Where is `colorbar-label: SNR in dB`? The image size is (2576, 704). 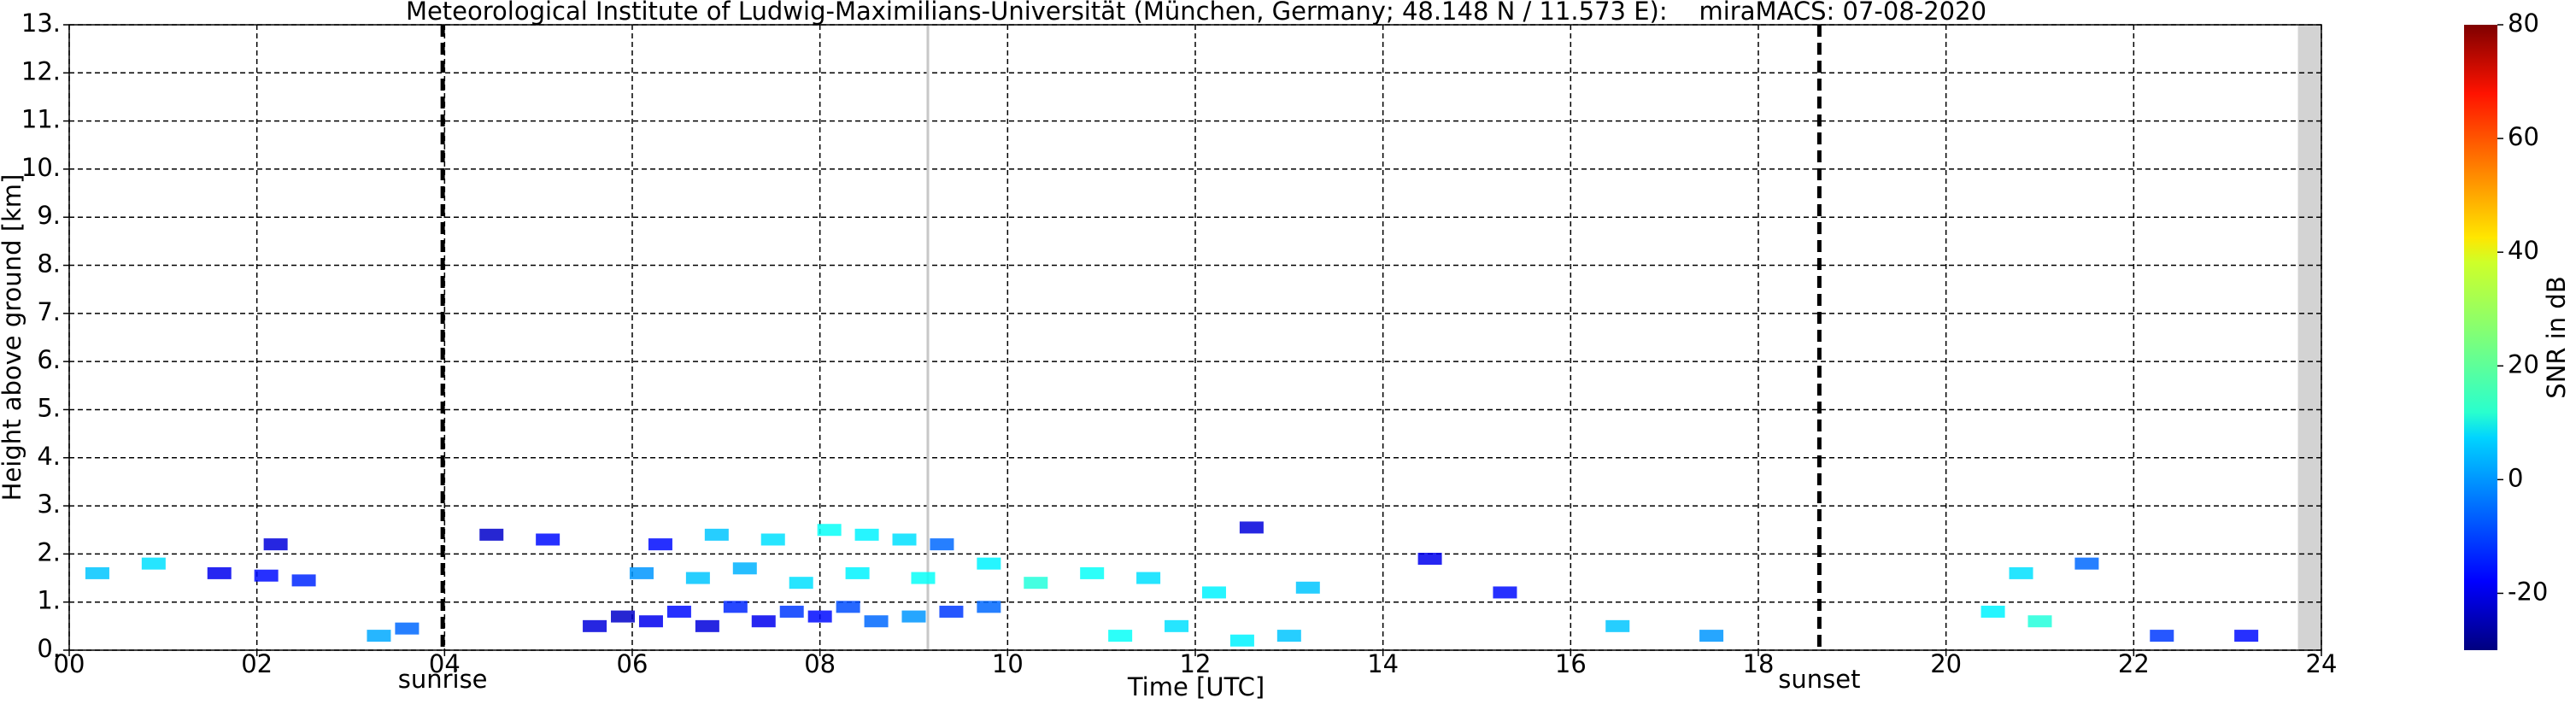 colorbar-label: SNR in dB is located at coordinates (2556, 337).